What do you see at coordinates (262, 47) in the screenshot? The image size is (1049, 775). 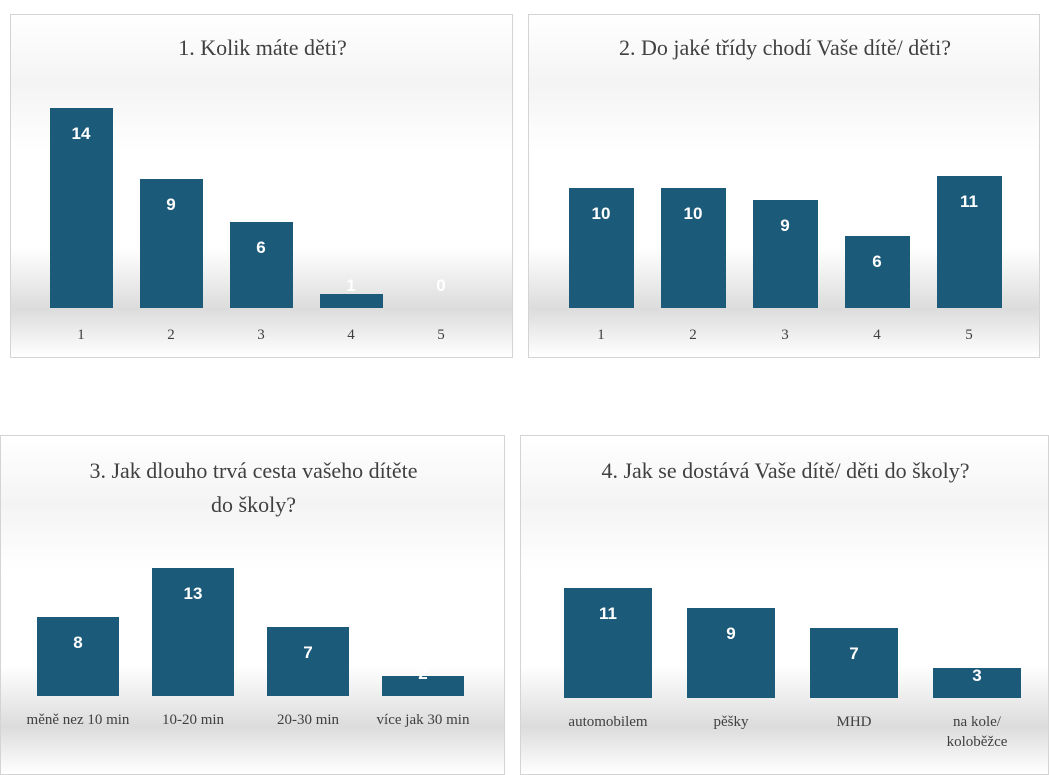 I see `chart-title: 1. Kolik máte děti?` at bounding box center [262, 47].